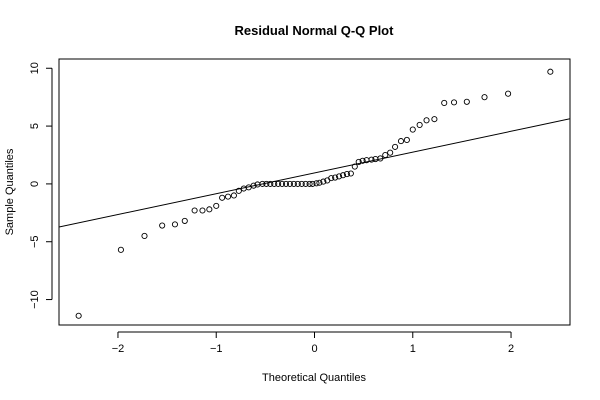 This screenshot has width=600, height=400. I want to click on x-tick-label: 1, so click(413, 349).